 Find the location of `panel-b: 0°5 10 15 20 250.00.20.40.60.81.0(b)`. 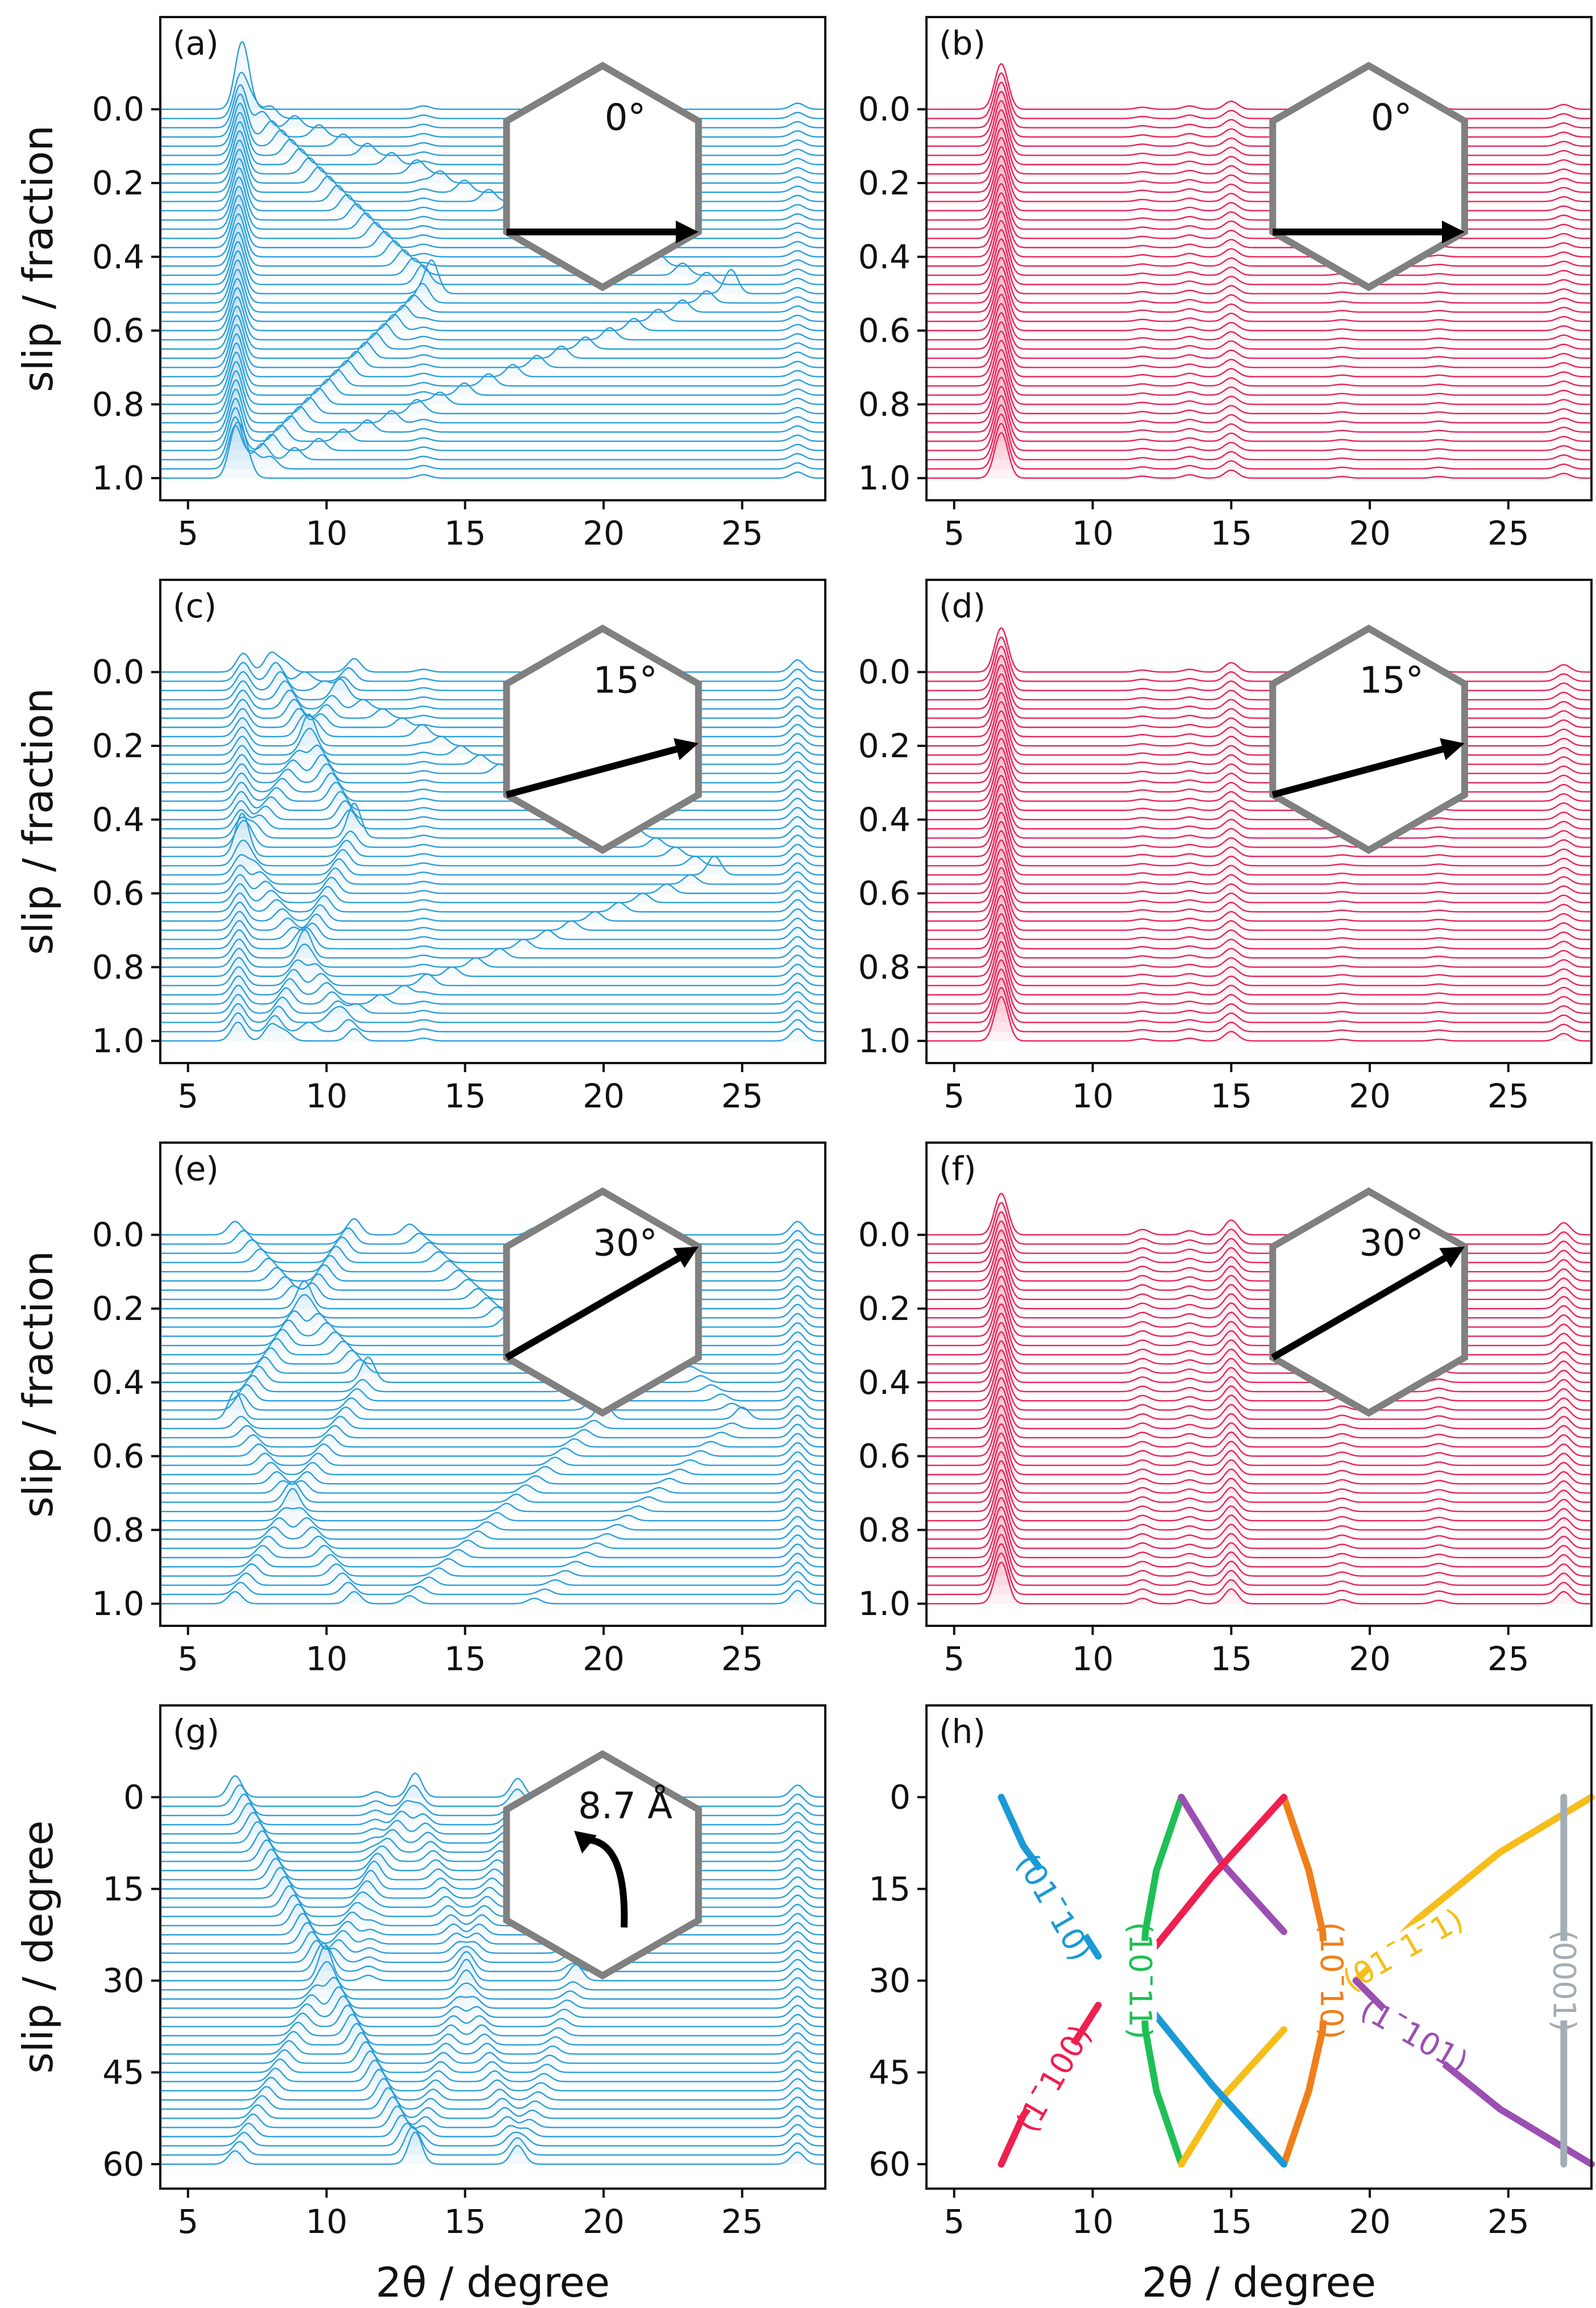

panel-b: 0°5 10 15 20 250.00.20.40.60.81.0(b) is located at coordinates (1224, 285).